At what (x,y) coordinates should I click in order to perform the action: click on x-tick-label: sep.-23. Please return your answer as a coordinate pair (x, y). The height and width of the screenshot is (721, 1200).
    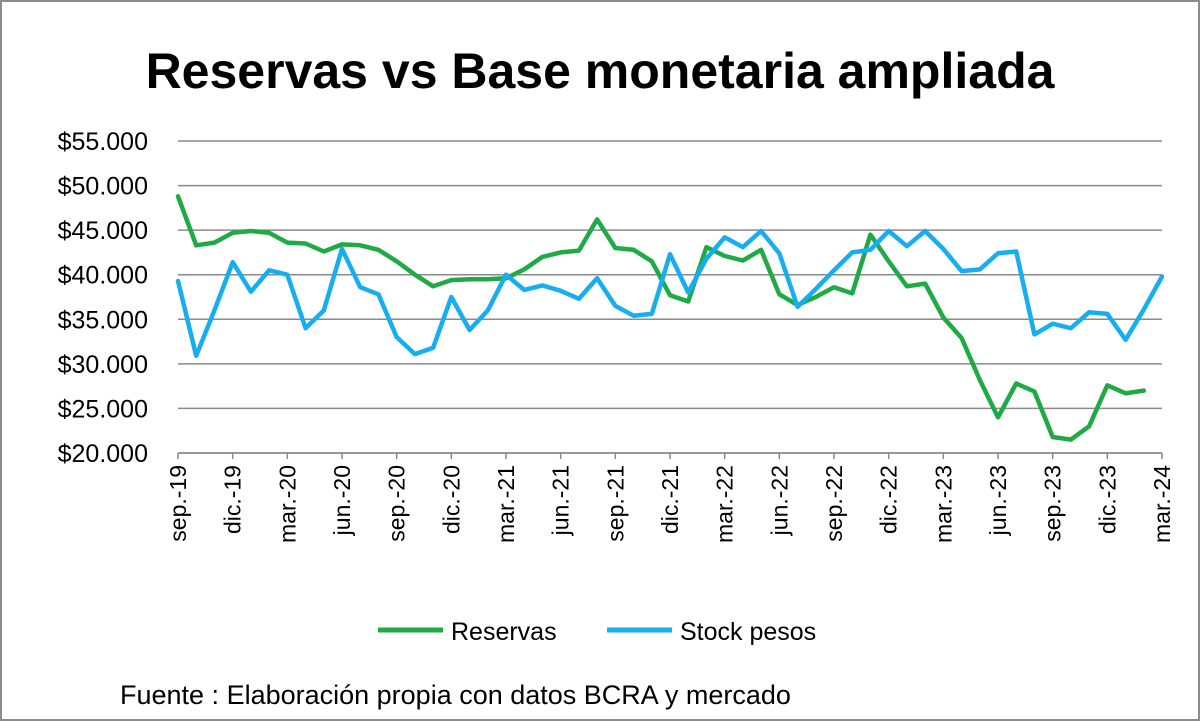
    Looking at the image, I should click on (1053, 503).